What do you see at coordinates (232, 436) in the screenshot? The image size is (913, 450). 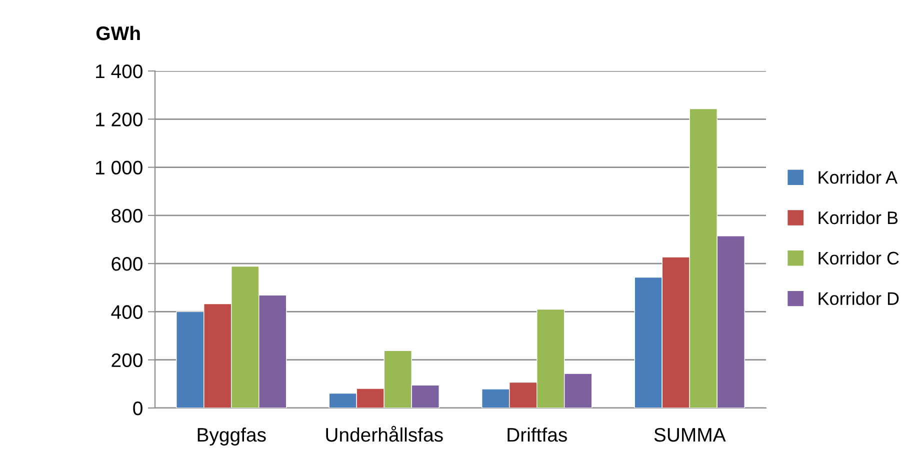 I see `x-tick-label: Byggfas` at bounding box center [232, 436].